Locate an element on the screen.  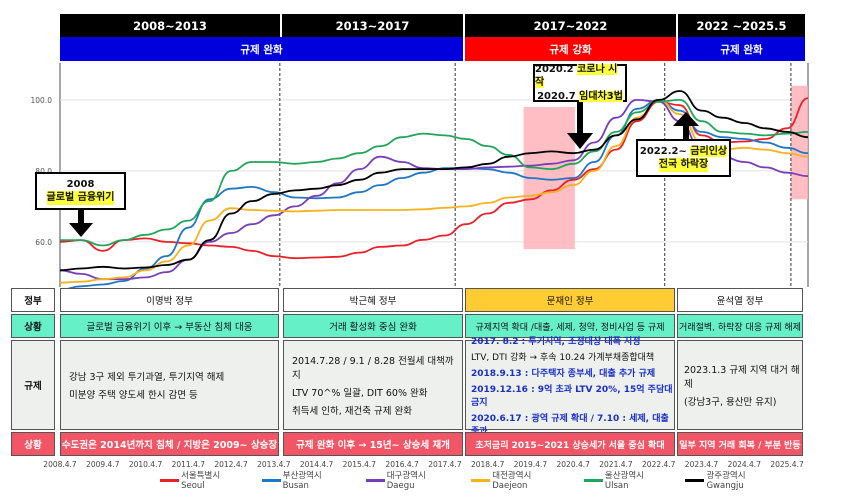
y-tick-label: 80.0 is located at coordinates (43, 171).